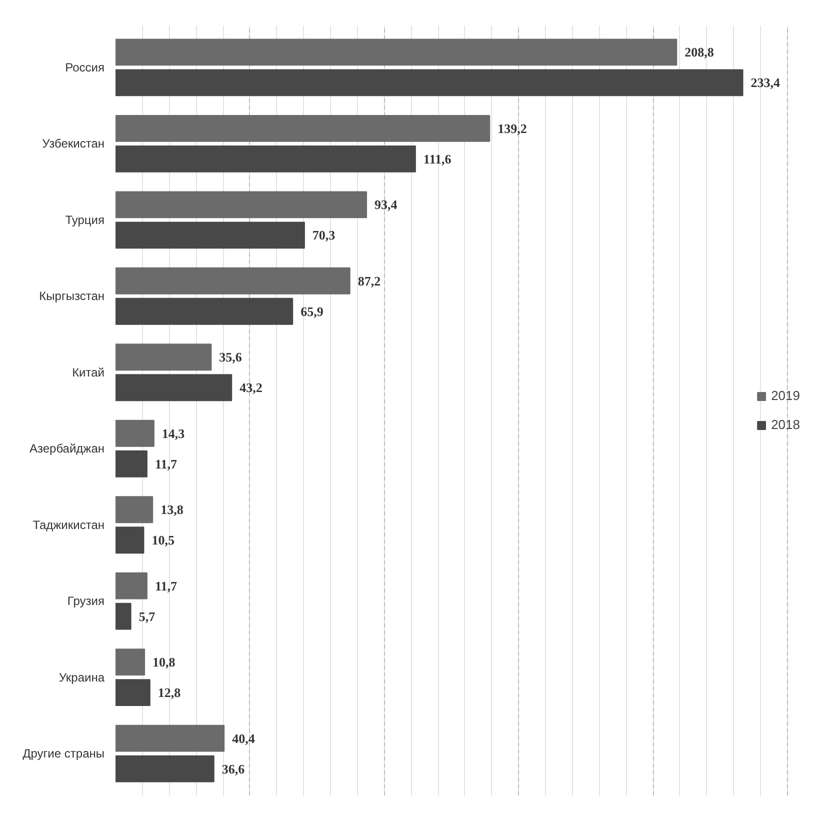 Image resolution: width=823 pixels, height=835 pixels. What do you see at coordinates (68, 525) in the screenshot?
I see `y-tick-label: Таджикистан` at bounding box center [68, 525].